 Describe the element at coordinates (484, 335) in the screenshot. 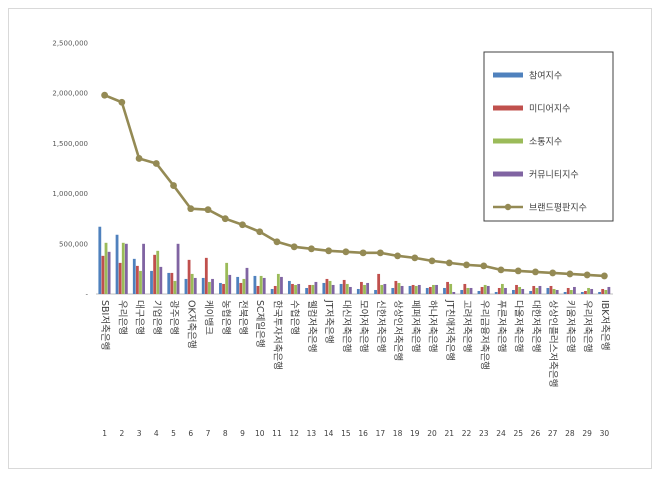

I see `category-label: 우리금융저축은행` at that location.